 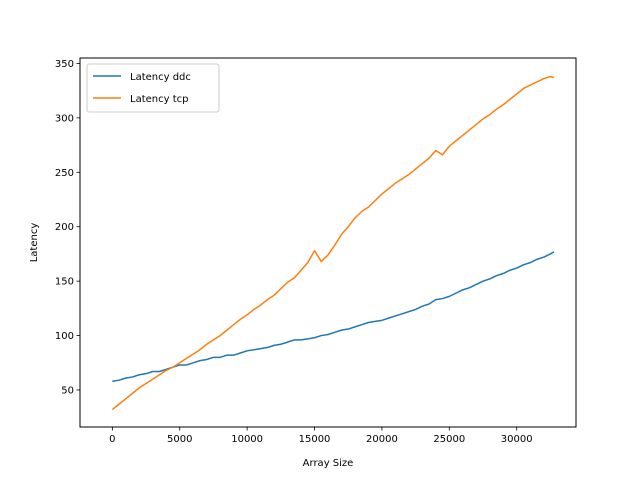 What do you see at coordinates (382, 439) in the screenshot?
I see `x-tick-label: 20000` at bounding box center [382, 439].